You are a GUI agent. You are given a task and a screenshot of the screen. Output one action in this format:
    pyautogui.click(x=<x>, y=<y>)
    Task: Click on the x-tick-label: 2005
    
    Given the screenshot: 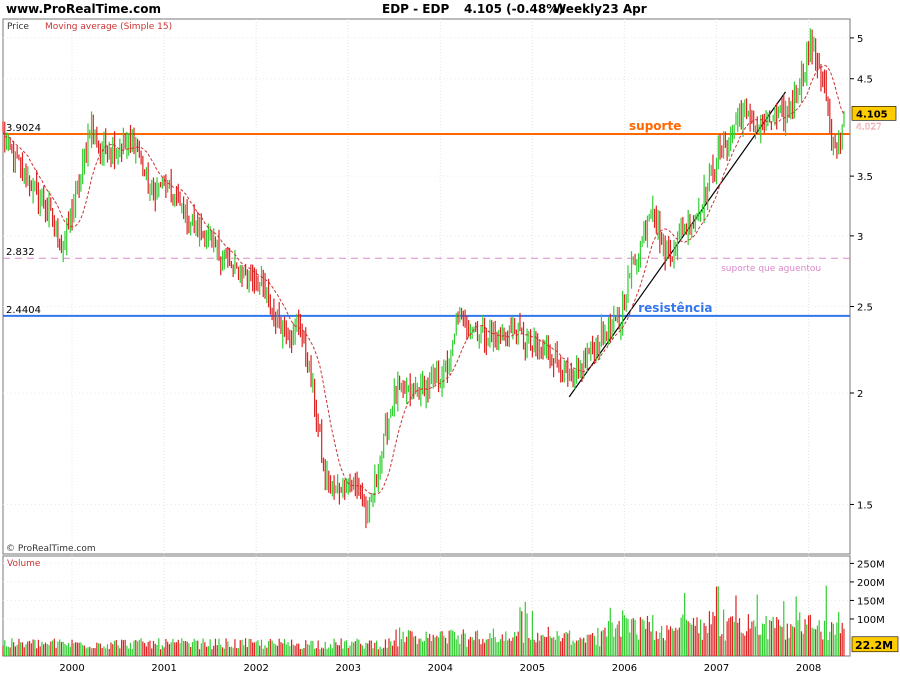 What is the action you would take?
    pyautogui.click(x=532, y=668)
    